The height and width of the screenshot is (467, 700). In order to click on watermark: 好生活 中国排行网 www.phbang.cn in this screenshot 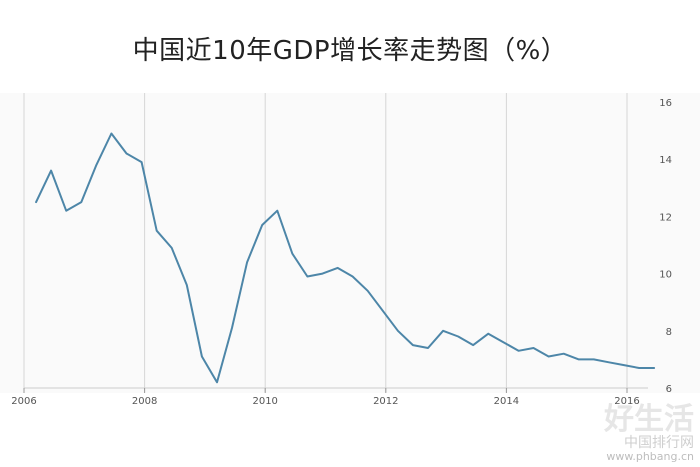, I will do `click(649, 433)`.